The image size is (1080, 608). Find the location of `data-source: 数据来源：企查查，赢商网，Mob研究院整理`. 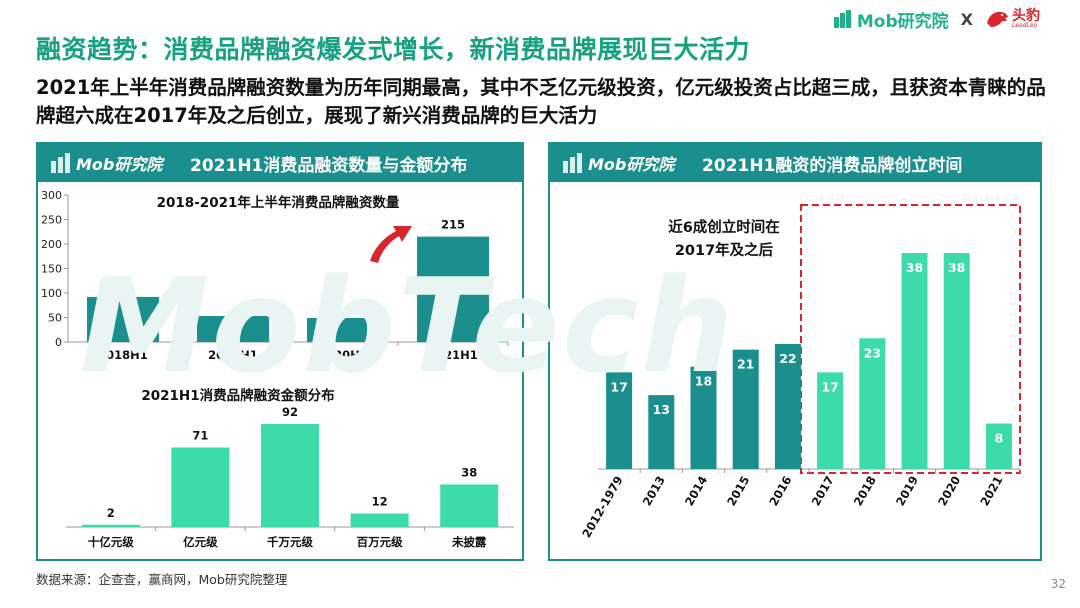

data-source: 数据来源：企查查，赢商网，Mob研究院整理 is located at coordinates (162, 579).